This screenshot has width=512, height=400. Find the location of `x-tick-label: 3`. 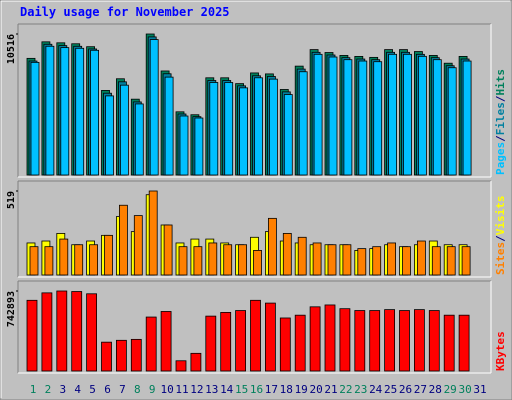

x-tick-label: 3 is located at coordinates (62, 389).